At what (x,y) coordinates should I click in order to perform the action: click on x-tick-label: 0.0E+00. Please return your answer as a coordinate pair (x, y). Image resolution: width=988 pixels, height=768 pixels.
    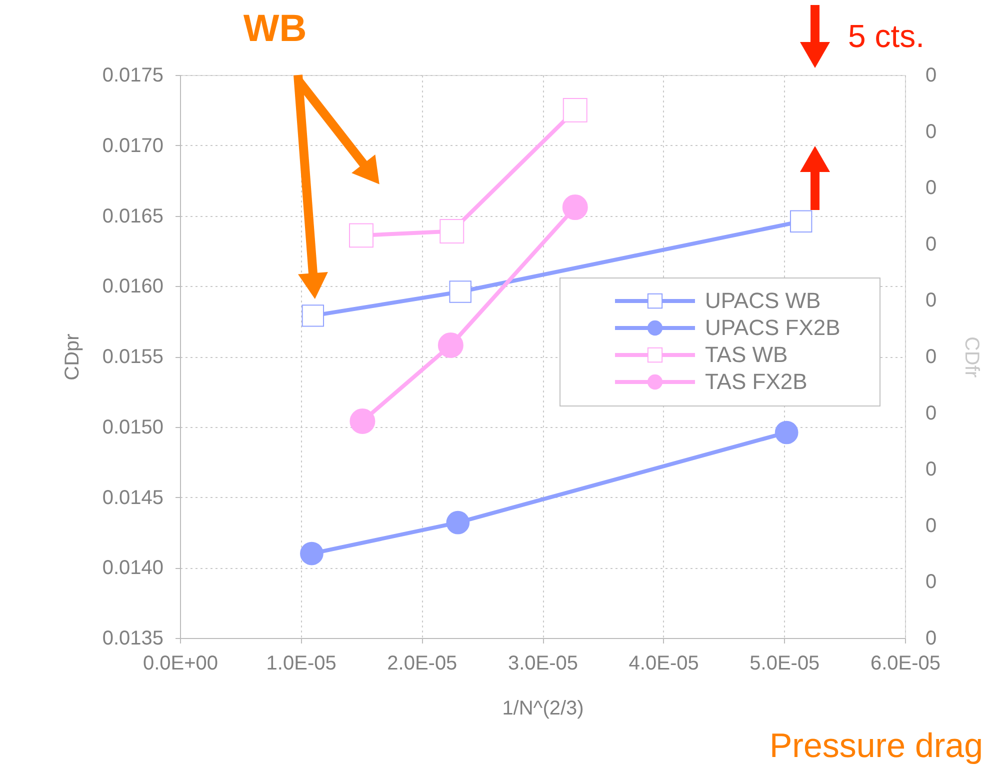
    Looking at the image, I should click on (180, 663).